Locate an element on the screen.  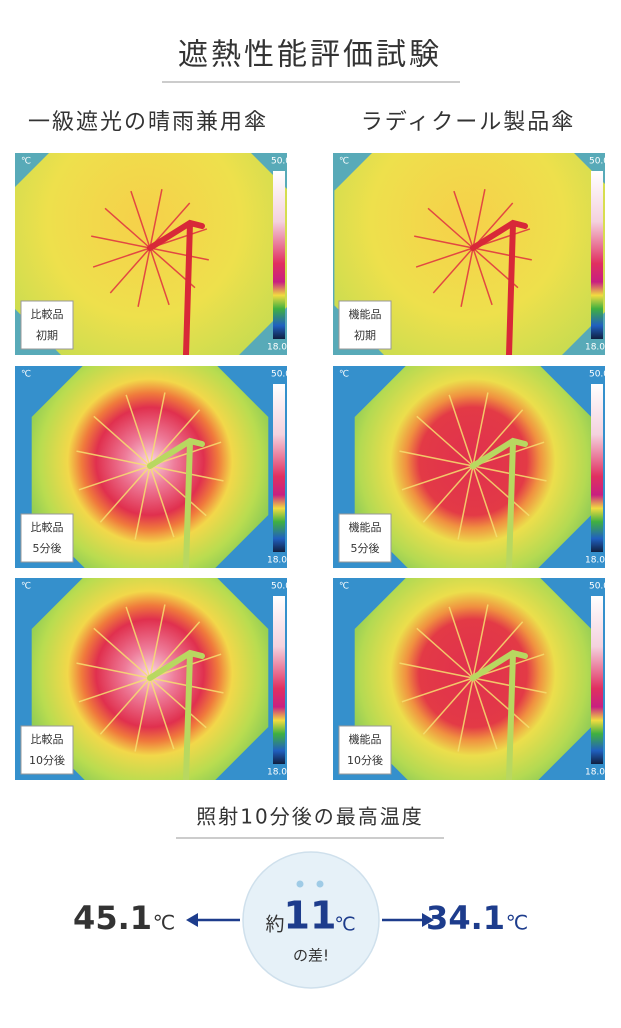
diff-unit: ℃ is located at coordinates (344, 925).